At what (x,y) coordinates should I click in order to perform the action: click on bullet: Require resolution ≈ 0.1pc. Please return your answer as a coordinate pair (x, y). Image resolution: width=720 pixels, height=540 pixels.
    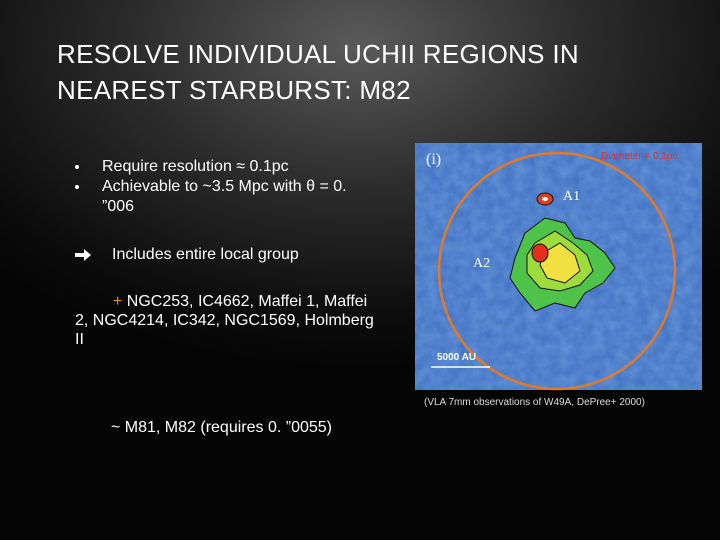
    Looking at the image, I should click on (222, 167).